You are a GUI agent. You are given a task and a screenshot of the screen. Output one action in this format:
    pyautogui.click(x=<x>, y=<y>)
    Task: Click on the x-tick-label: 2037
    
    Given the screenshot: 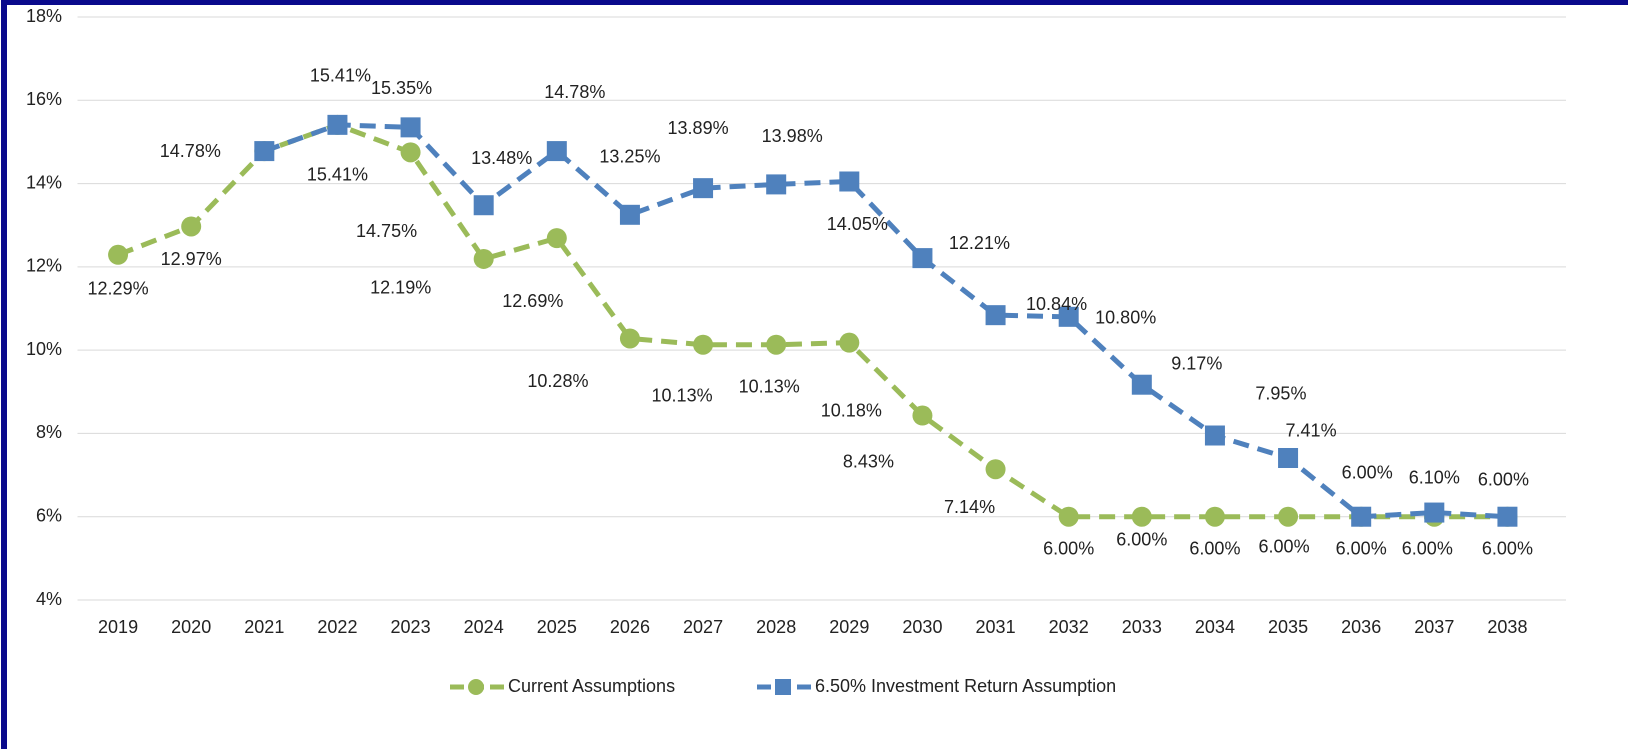 What is the action you would take?
    pyautogui.click(x=1434, y=627)
    